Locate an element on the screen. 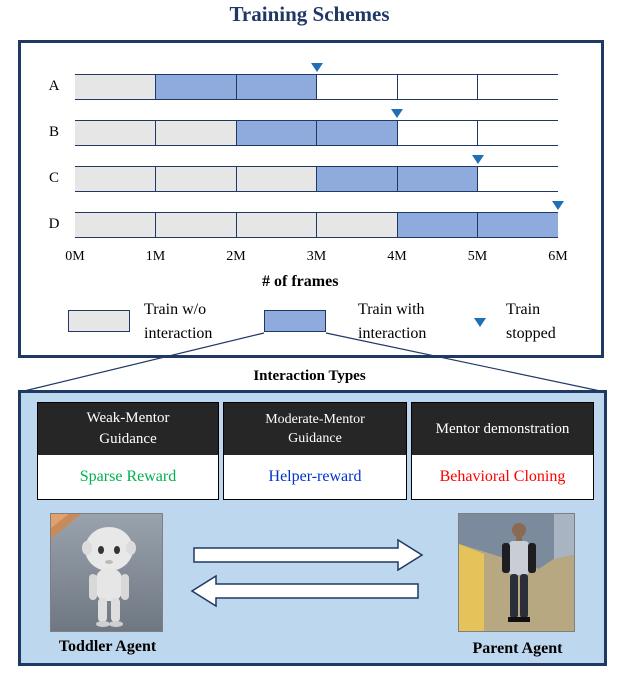  legend-stopped-line1: Train is located at coordinates (523, 309).